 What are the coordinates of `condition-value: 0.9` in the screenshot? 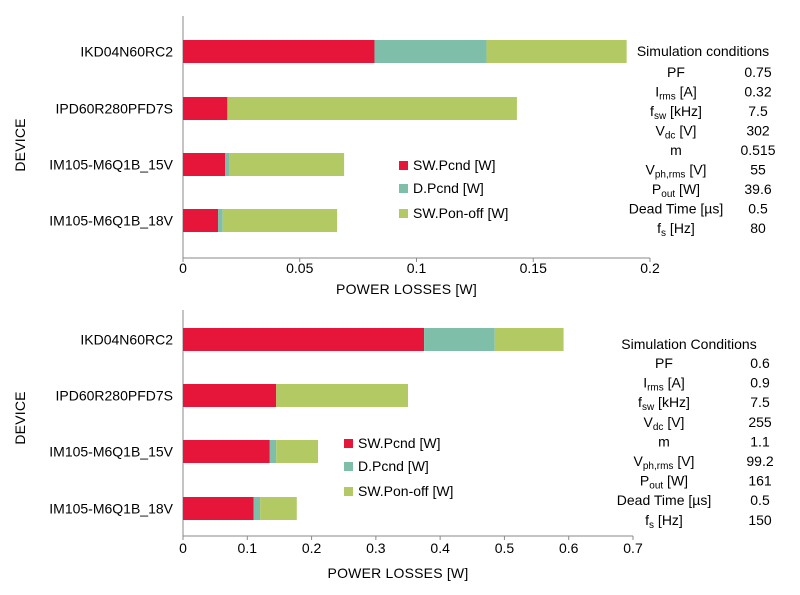 It's located at (760, 383).